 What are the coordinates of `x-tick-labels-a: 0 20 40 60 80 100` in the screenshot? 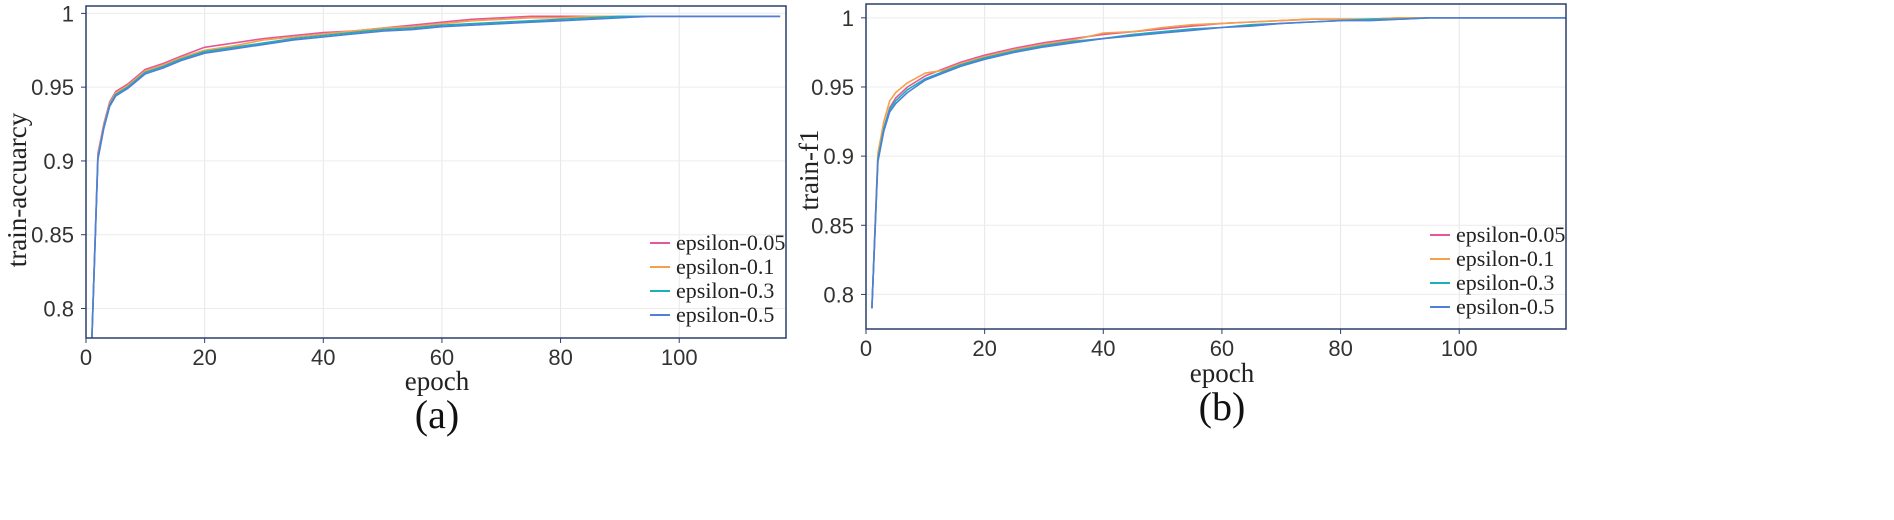 It's located at (389, 354).